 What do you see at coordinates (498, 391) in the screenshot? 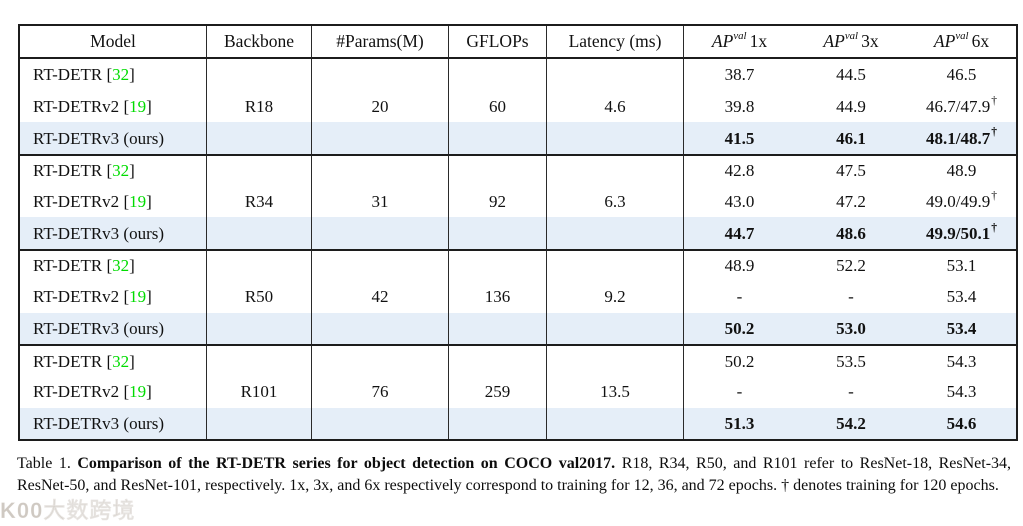
I see `cell-gflops: 259` at bounding box center [498, 391].